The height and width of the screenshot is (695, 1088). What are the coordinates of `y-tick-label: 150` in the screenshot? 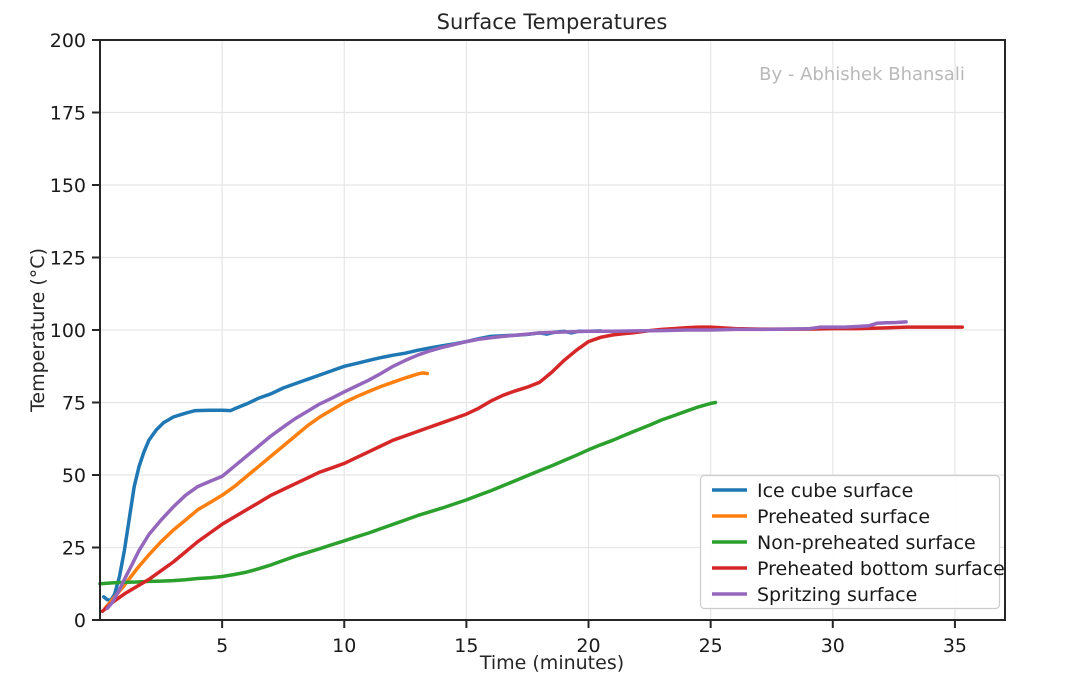 It's located at (68, 186).